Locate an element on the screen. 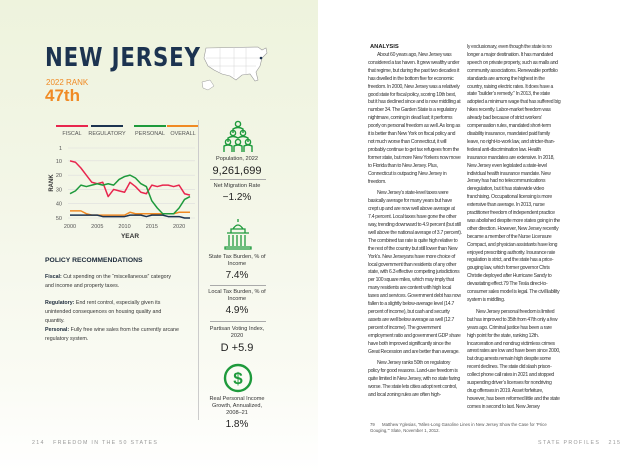 The width and height of the screenshot is (640, 474). y-tick-label: 40 is located at coordinates (59, 205).